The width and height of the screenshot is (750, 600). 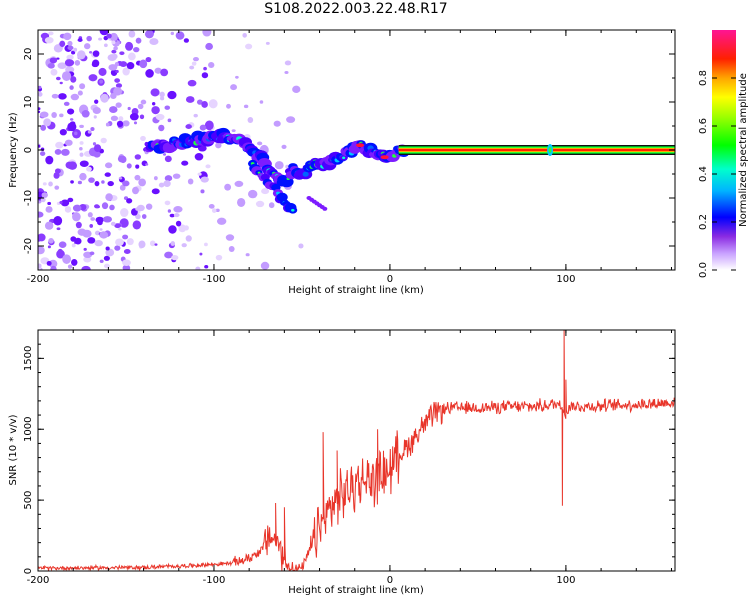 I want to click on x-tick-label: -200, so click(x=38, y=279).